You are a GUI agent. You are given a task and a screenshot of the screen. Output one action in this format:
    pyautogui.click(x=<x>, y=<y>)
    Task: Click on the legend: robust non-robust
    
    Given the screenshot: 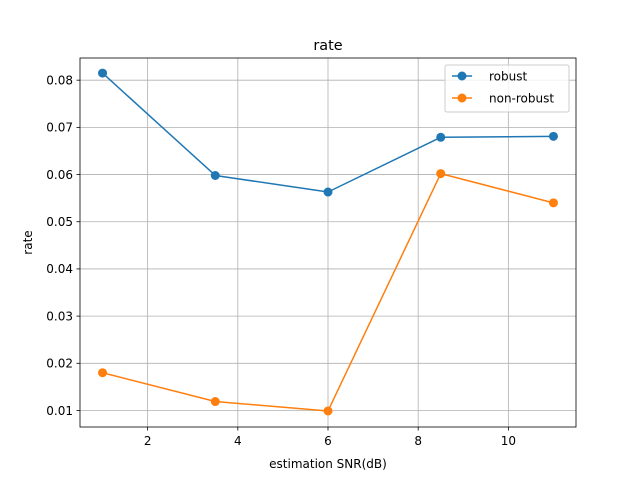 What is the action you would take?
    pyautogui.click(x=507, y=88)
    